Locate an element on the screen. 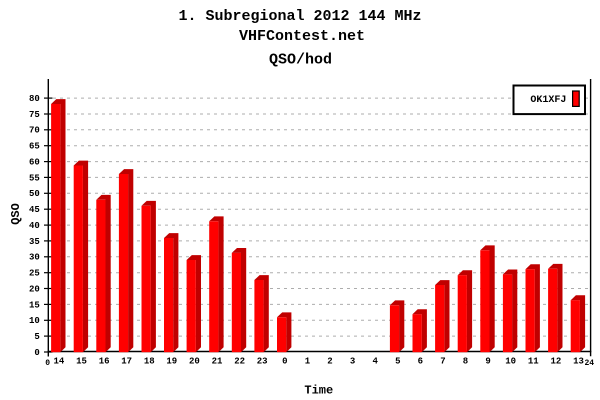 The width and height of the screenshot is (600, 400). svg-text: 45 is located at coordinates (34, 210).